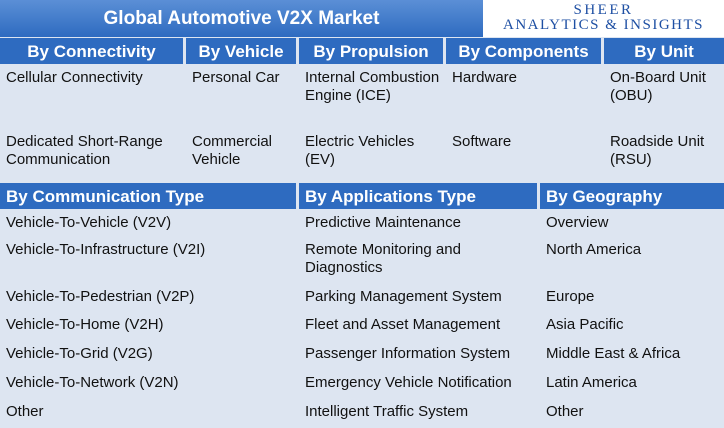 This screenshot has height=428, width=724. I want to click on table-cell: Latin America, so click(632, 384).